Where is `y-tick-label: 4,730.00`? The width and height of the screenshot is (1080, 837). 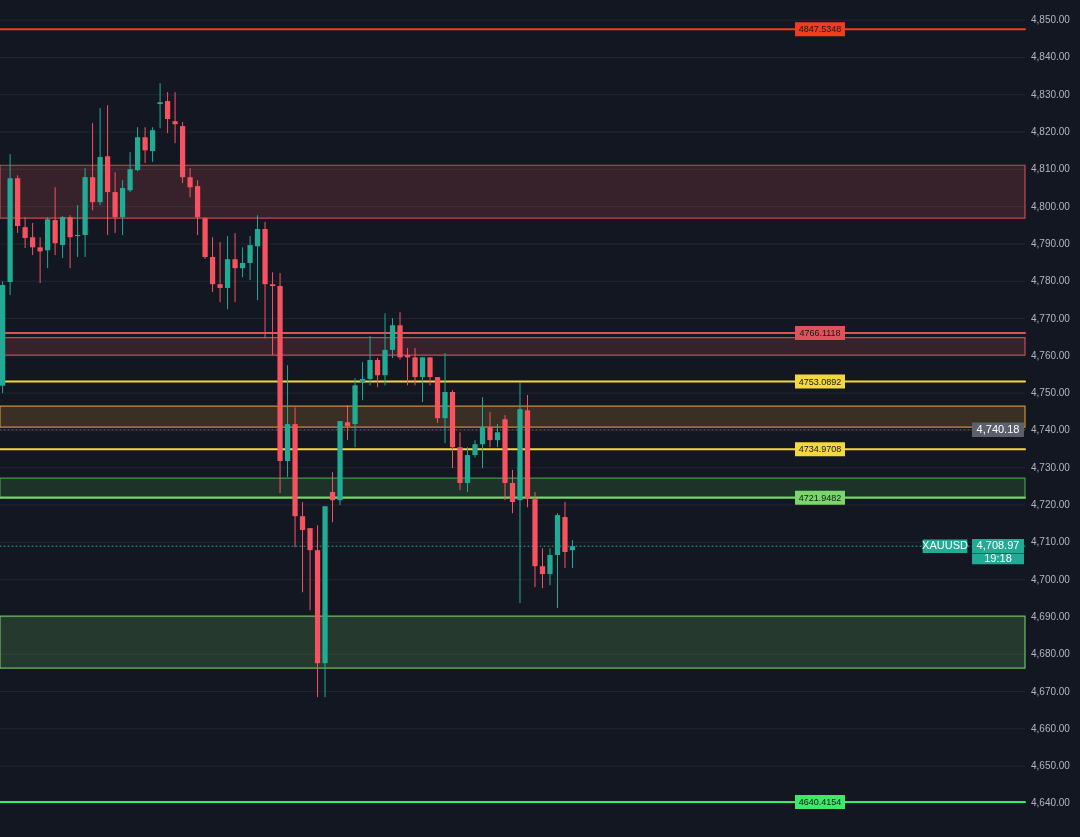 y-tick-label: 4,730.00 is located at coordinates (1051, 467).